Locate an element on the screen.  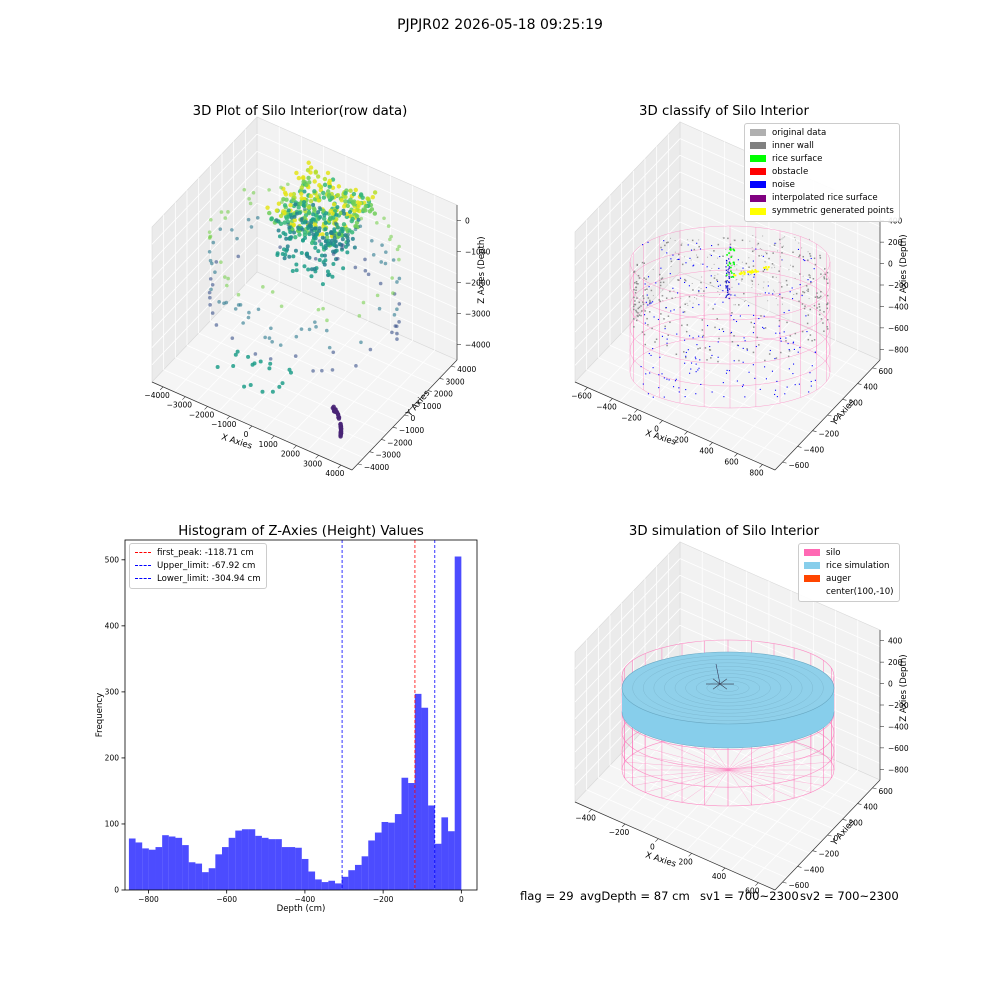
legend-label: Upper_limit: -67.92 cm is located at coordinates (206, 565).